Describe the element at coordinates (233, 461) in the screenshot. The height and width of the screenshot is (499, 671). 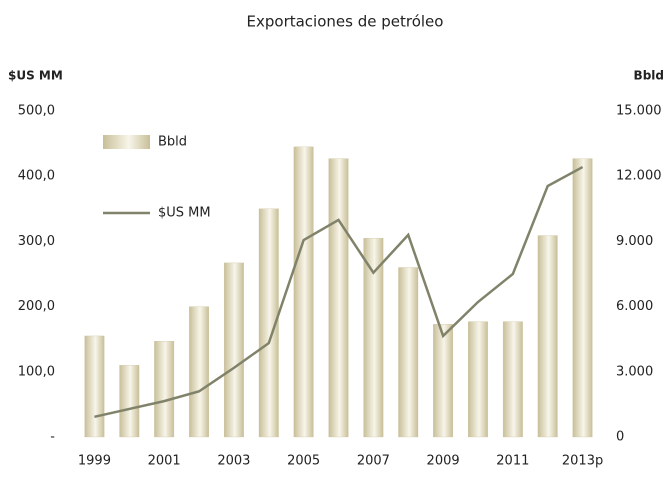
I see `x-tick-label: 2003` at that location.